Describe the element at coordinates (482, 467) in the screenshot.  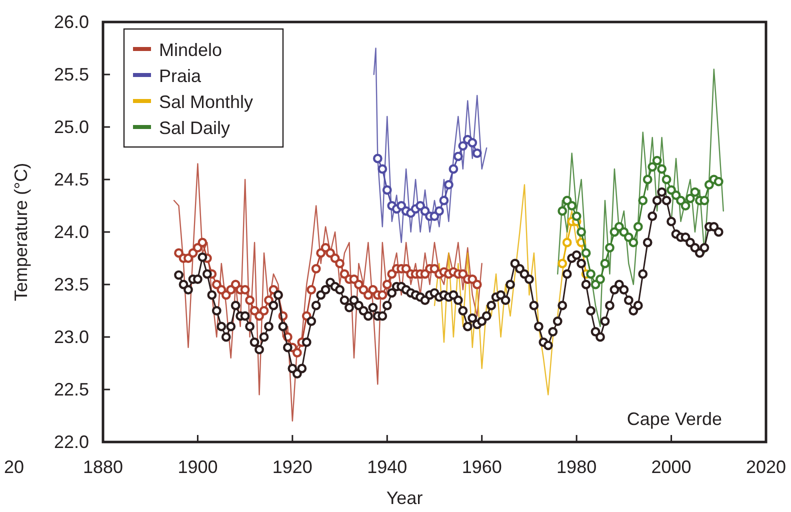
I see `x-tick-label: 1960` at that location.